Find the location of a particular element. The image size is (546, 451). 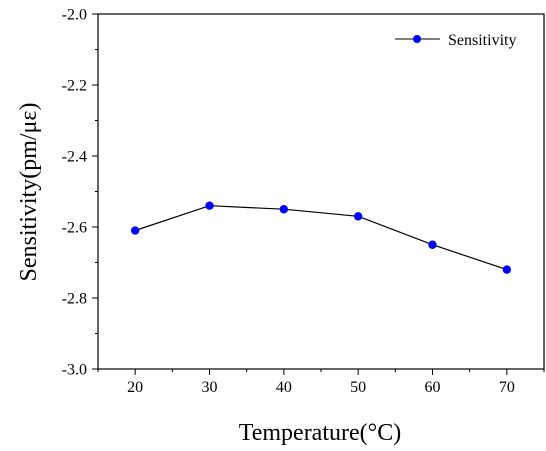

x-tick-label: 40 is located at coordinates (284, 387).